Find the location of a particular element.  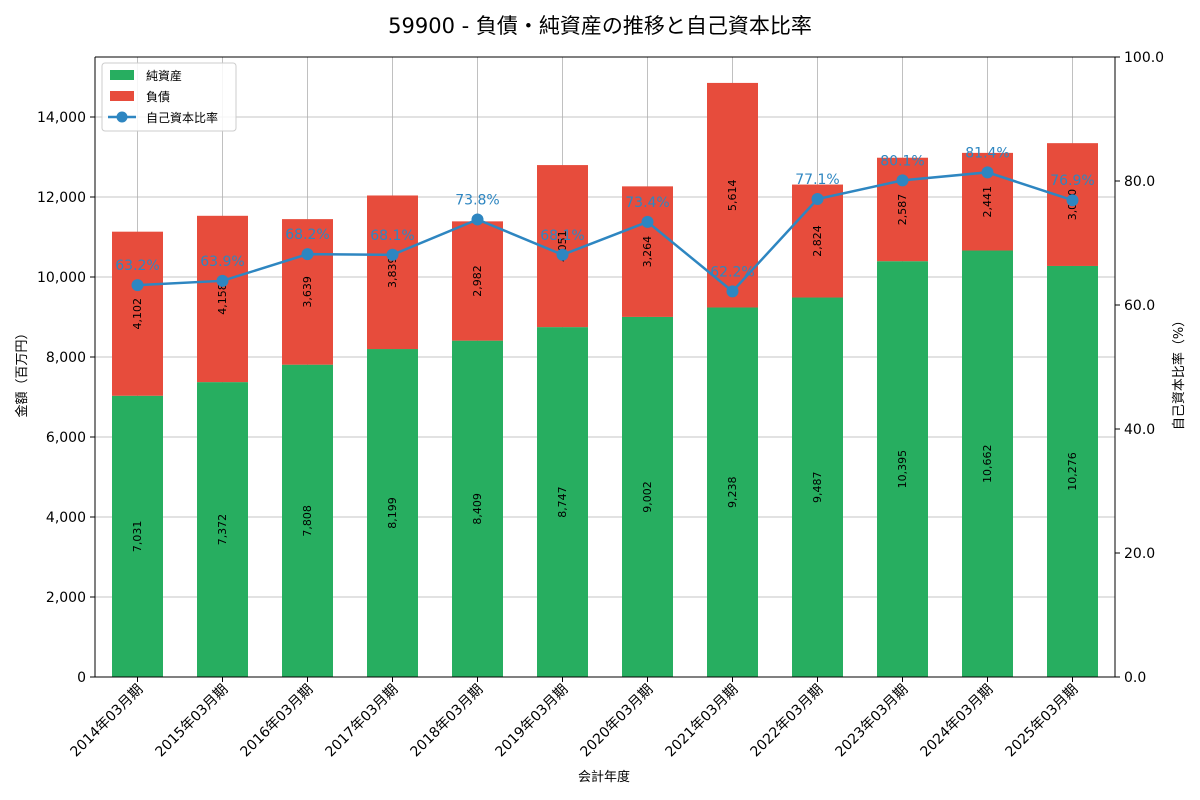

x-tick-label: 2018年03月期 is located at coordinates (447, 721).